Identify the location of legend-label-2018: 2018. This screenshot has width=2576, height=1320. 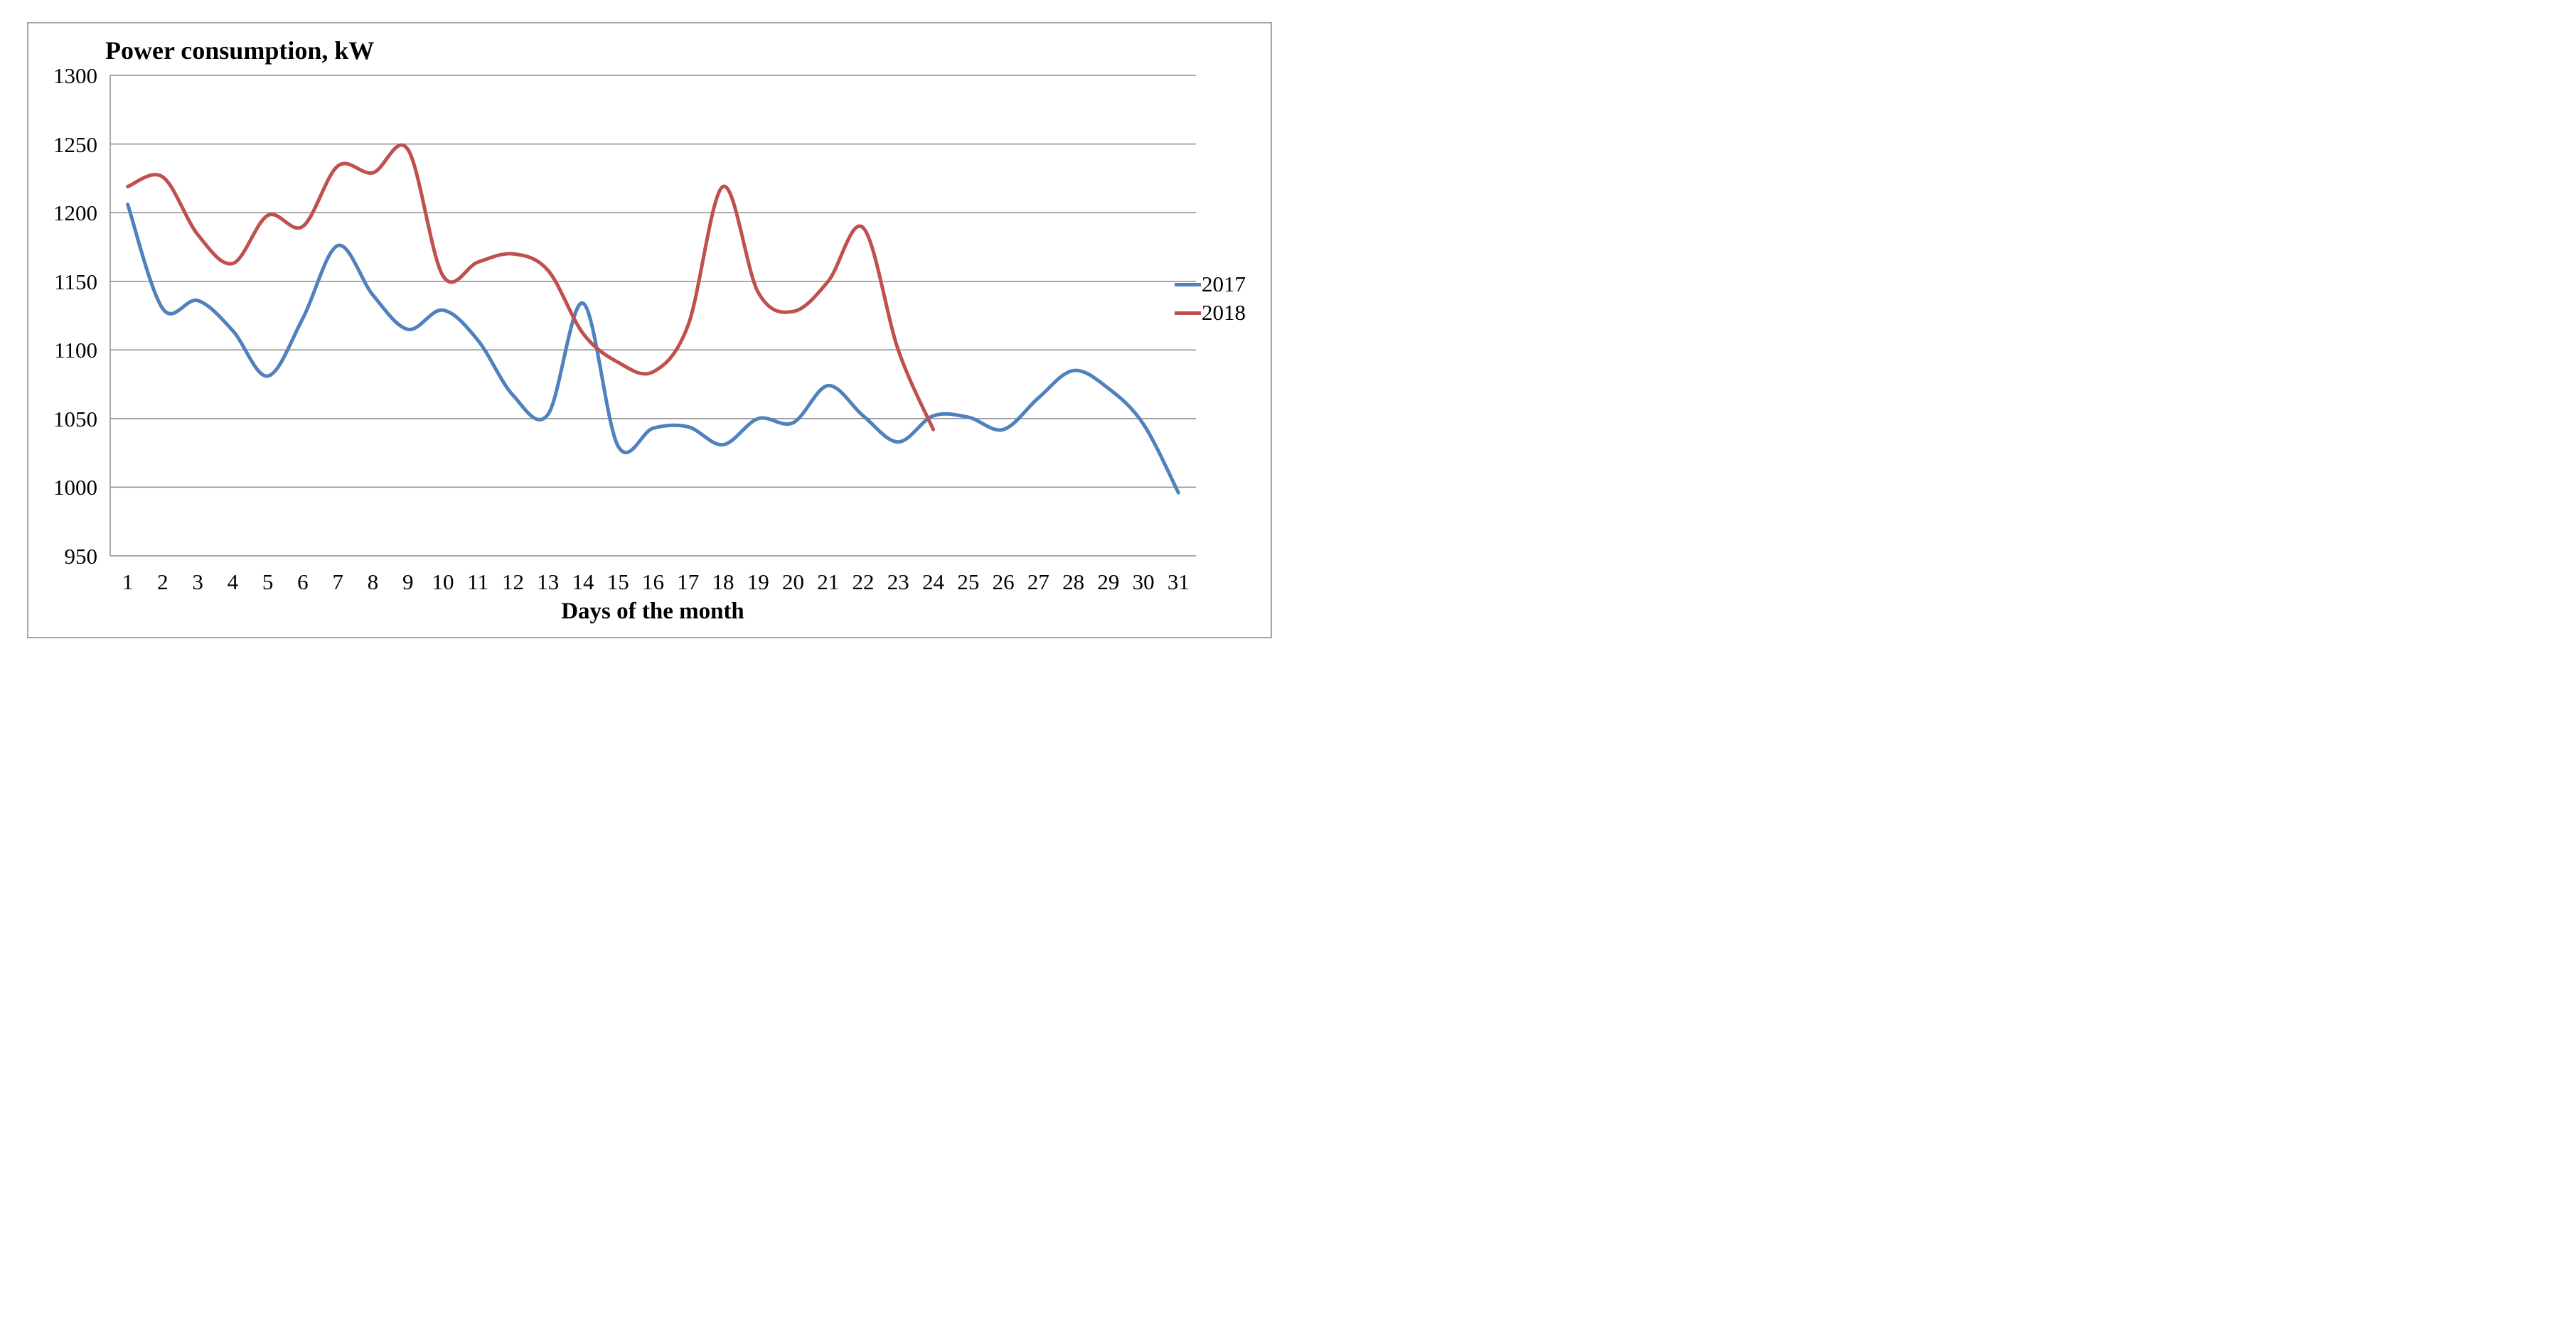
(1224, 312).